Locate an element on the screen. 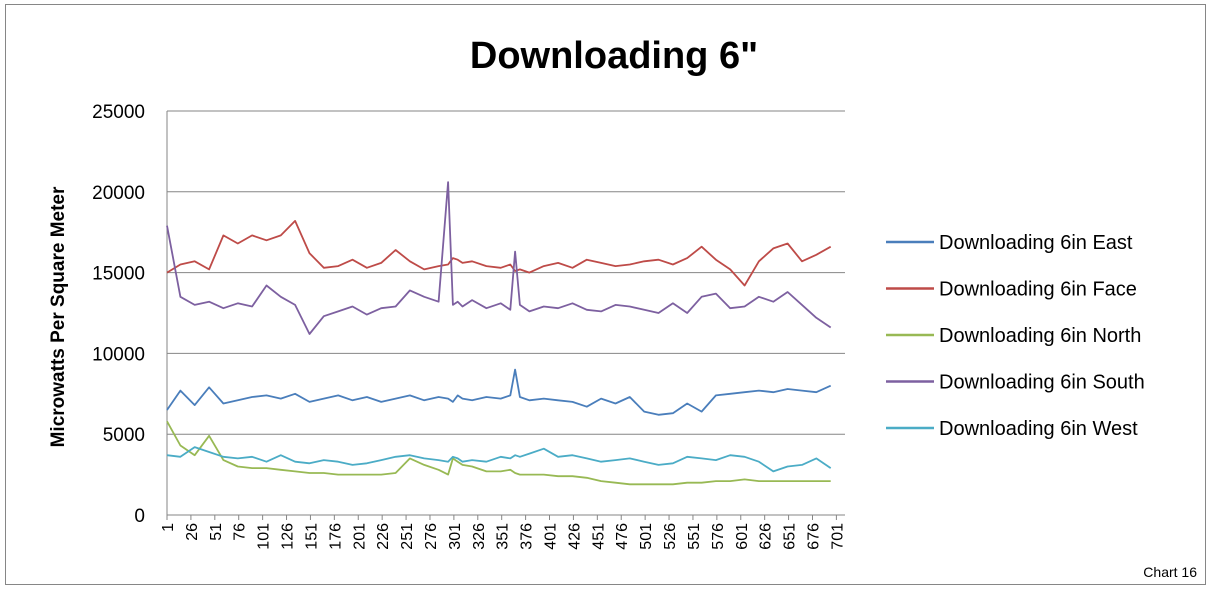  x-tick-label: 126 is located at coordinates (288, 536).